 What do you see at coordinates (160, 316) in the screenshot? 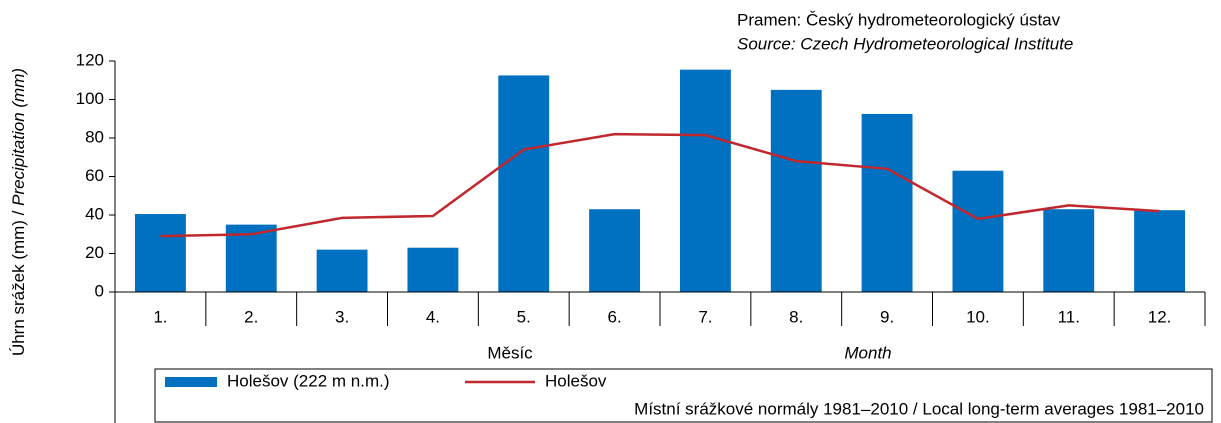
I see `x-tick-label: 1.` at bounding box center [160, 316].